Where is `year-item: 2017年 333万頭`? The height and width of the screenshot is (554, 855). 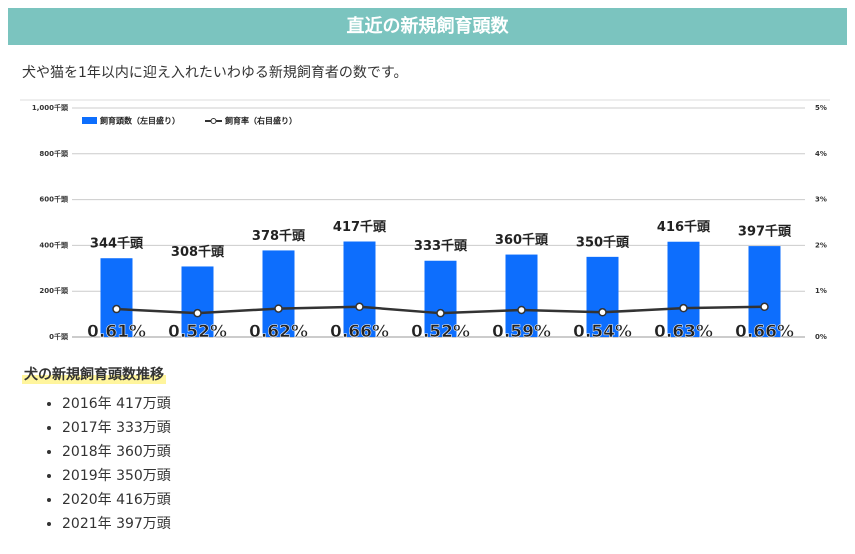 year-item: 2017年 333万頭 is located at coordinates (116, 428).